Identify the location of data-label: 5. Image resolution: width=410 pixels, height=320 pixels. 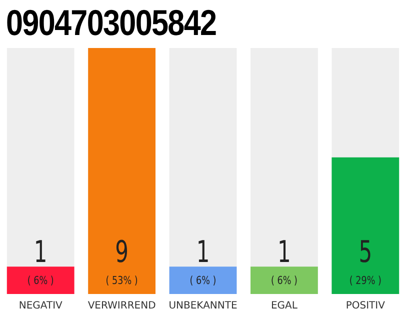
(365, 252).